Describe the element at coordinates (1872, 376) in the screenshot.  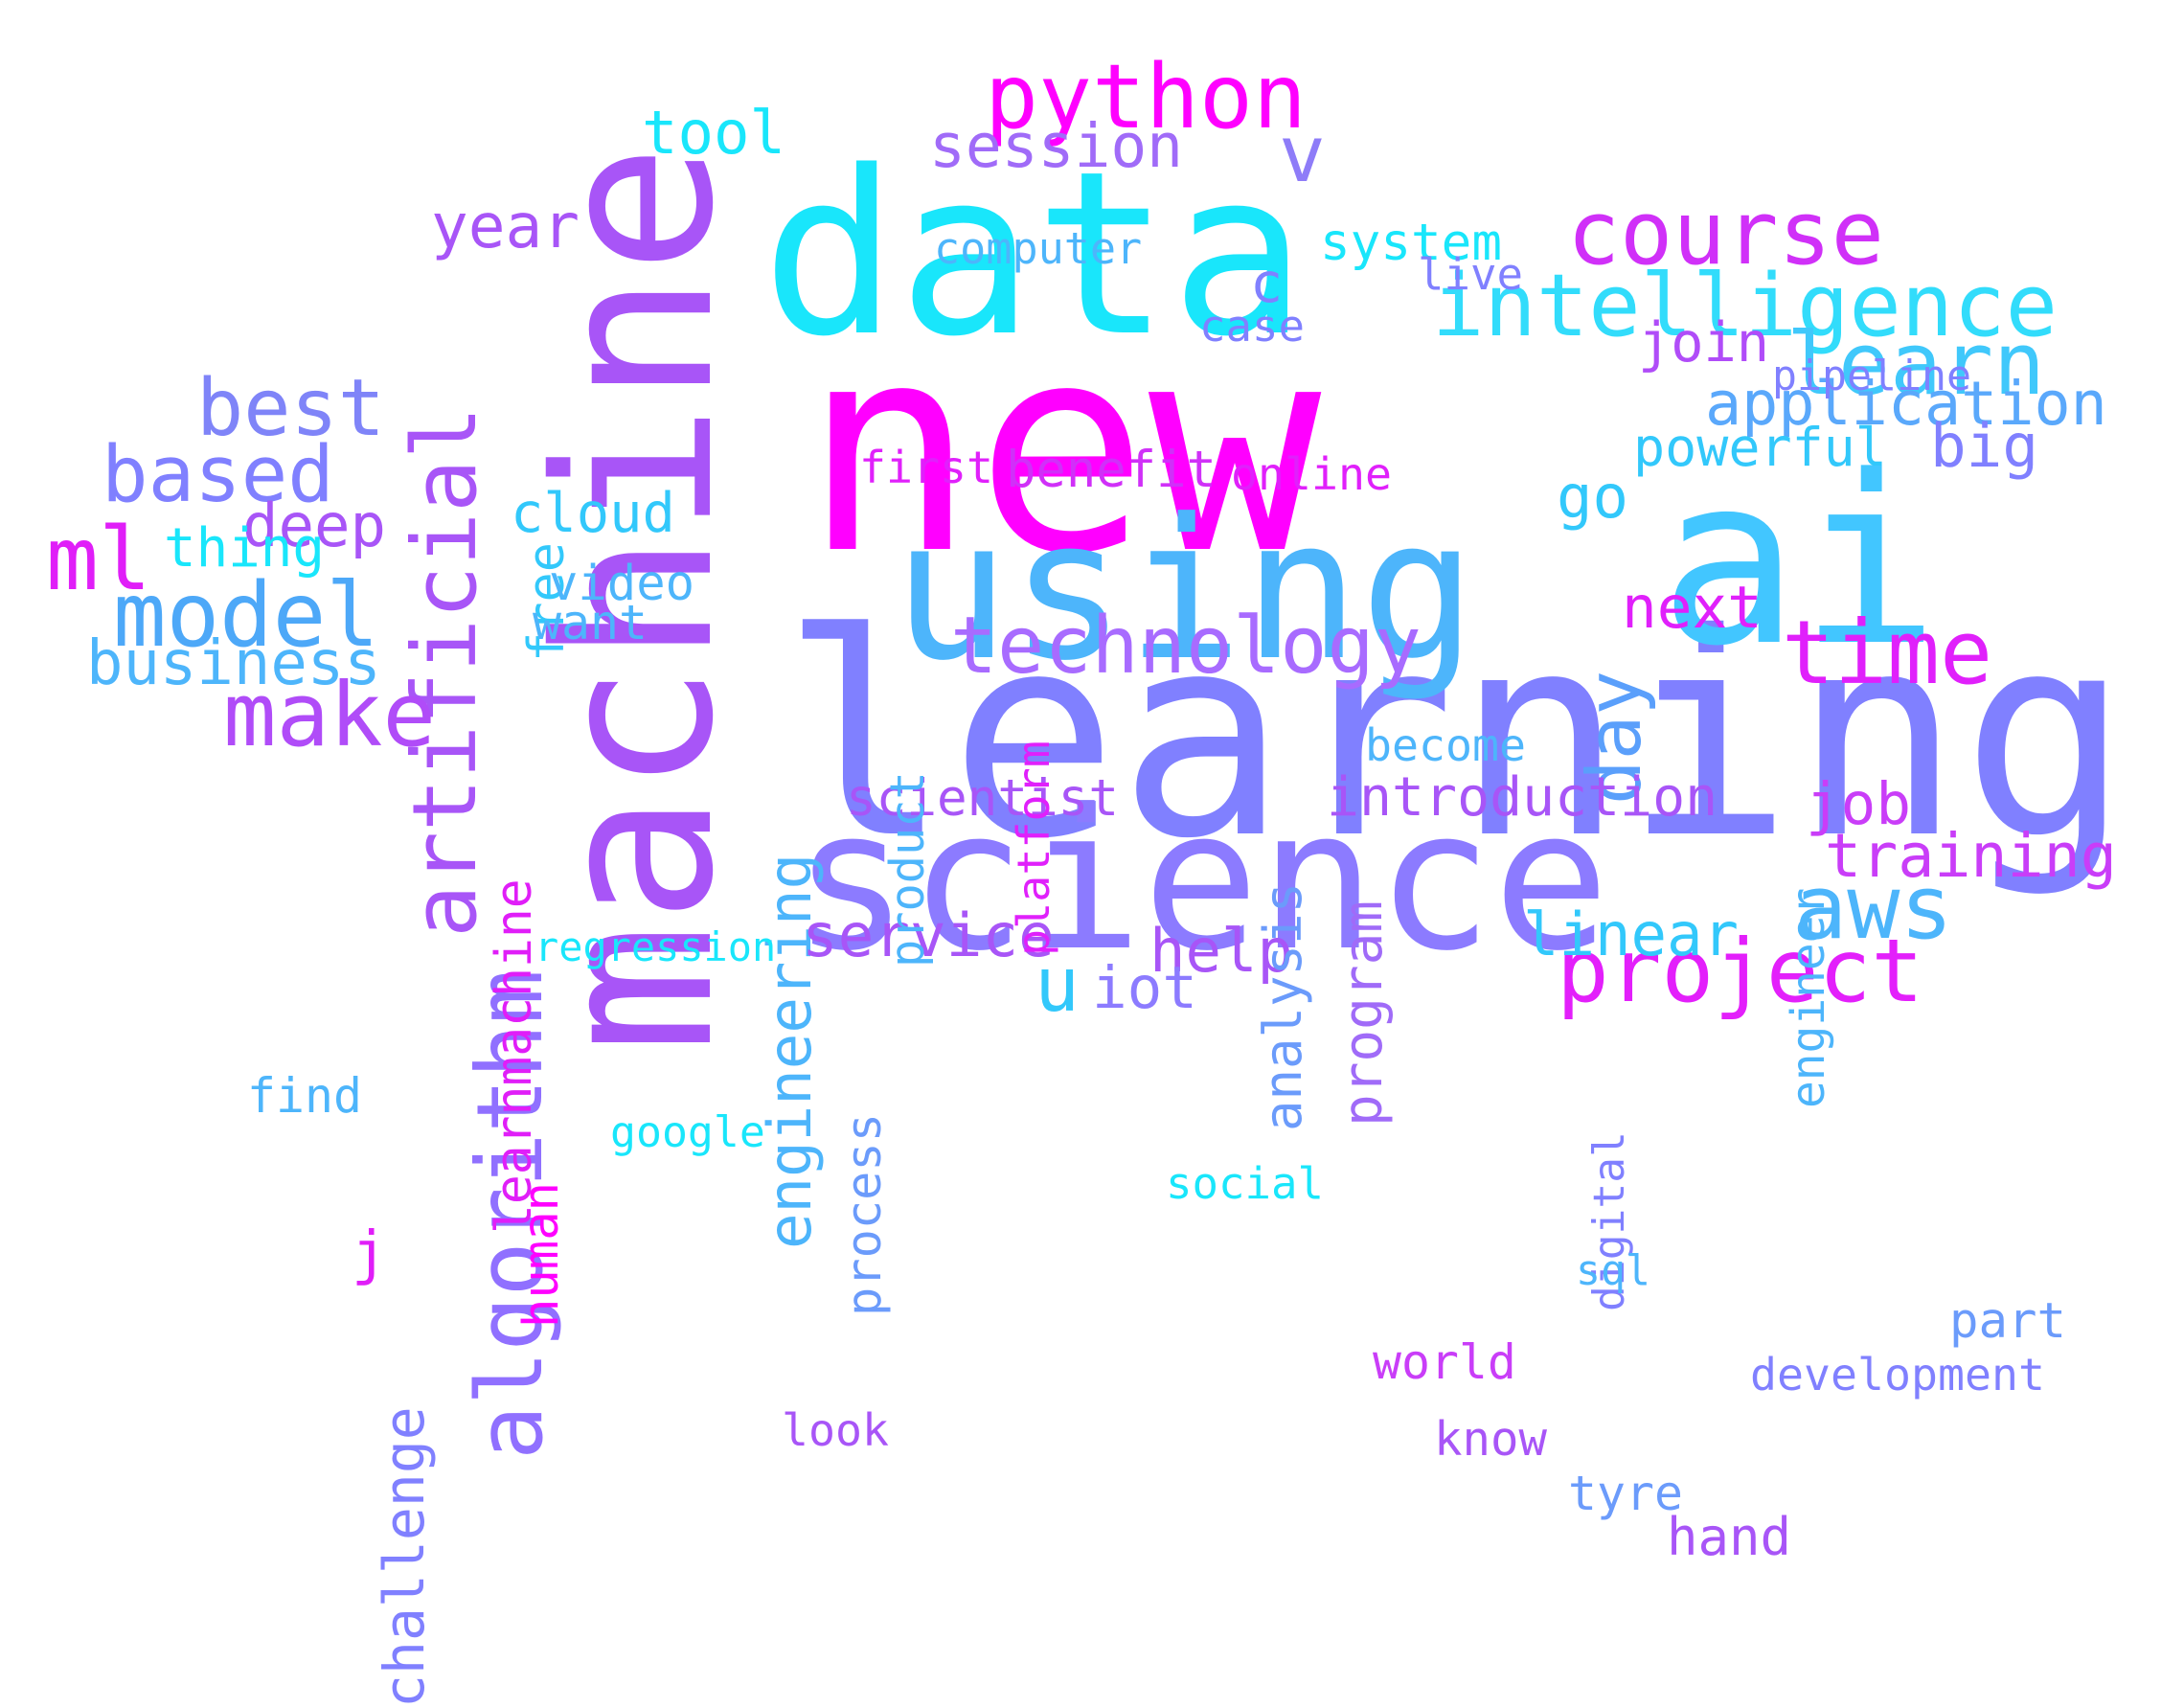
I see `word-pipeline: pipeline` at that location.